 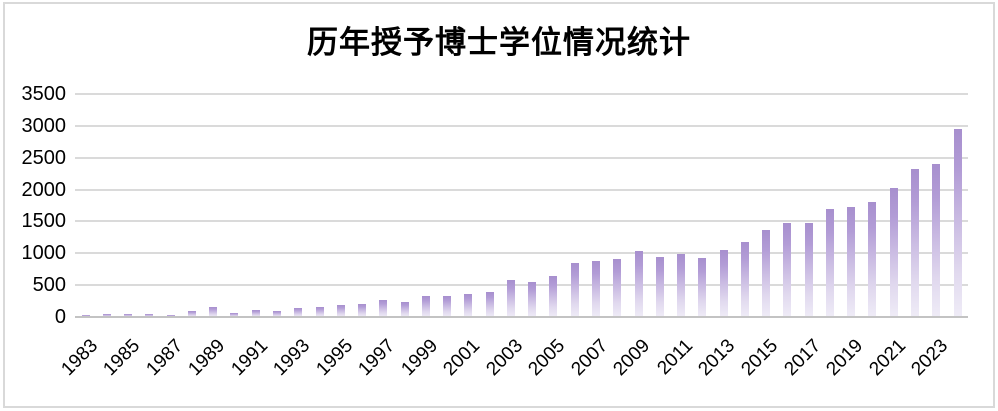 What do you see at coordinates (702, 205) in the screenshot?
I see `bar-slot-2012` at bounding box center [702, 205].